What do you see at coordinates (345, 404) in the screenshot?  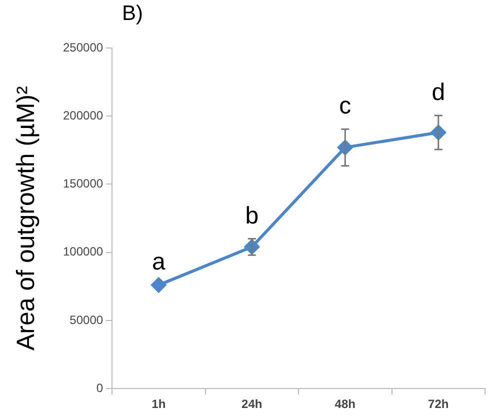 I see `x-tick-label: 48h` at bounding box center [345, 404].